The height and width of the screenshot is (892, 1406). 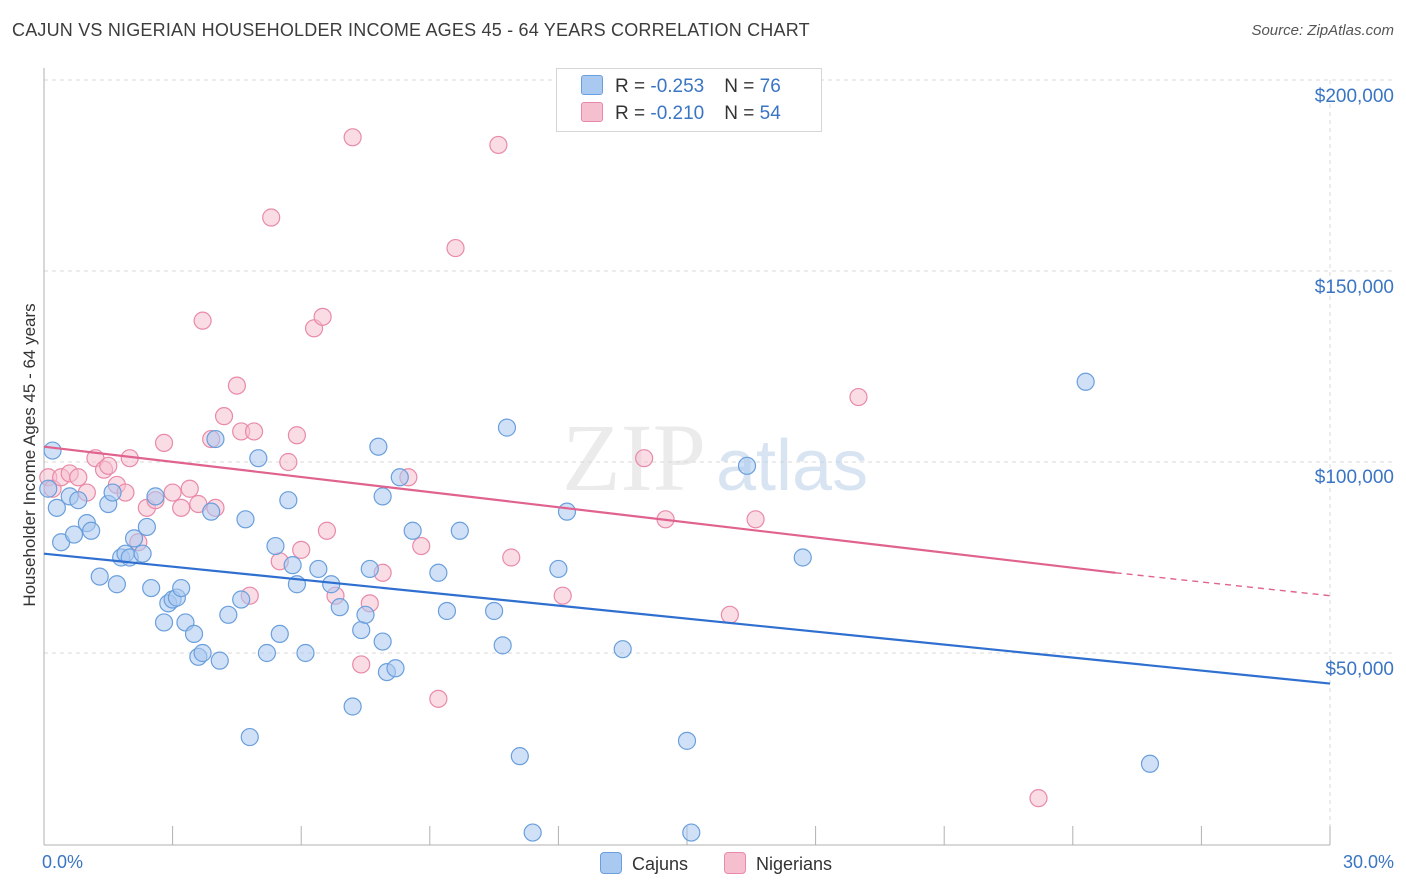 I want to click on y-tick-label: $150,000, so click(x=1354, y=287).